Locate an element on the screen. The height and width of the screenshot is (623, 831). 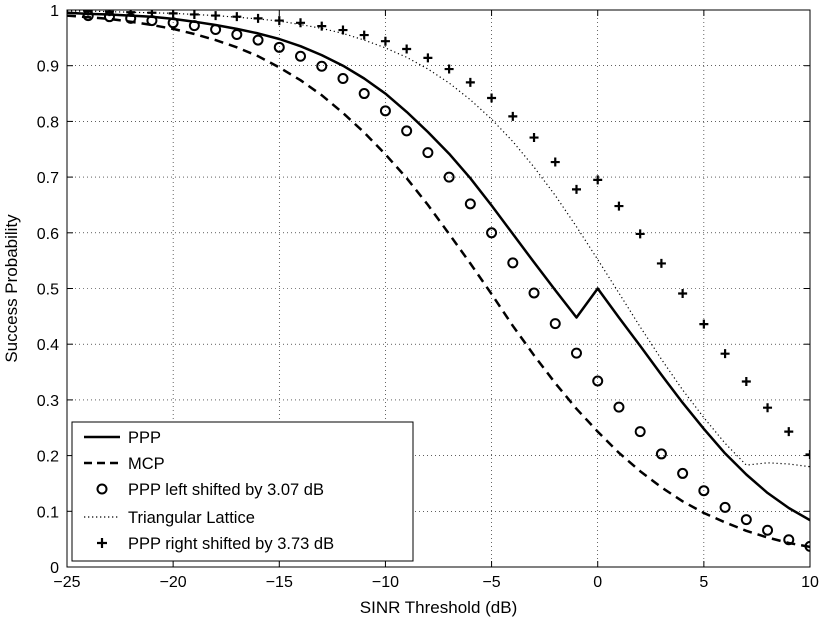
y-tick-label: 0.3 is located at coordinates (48, 401).